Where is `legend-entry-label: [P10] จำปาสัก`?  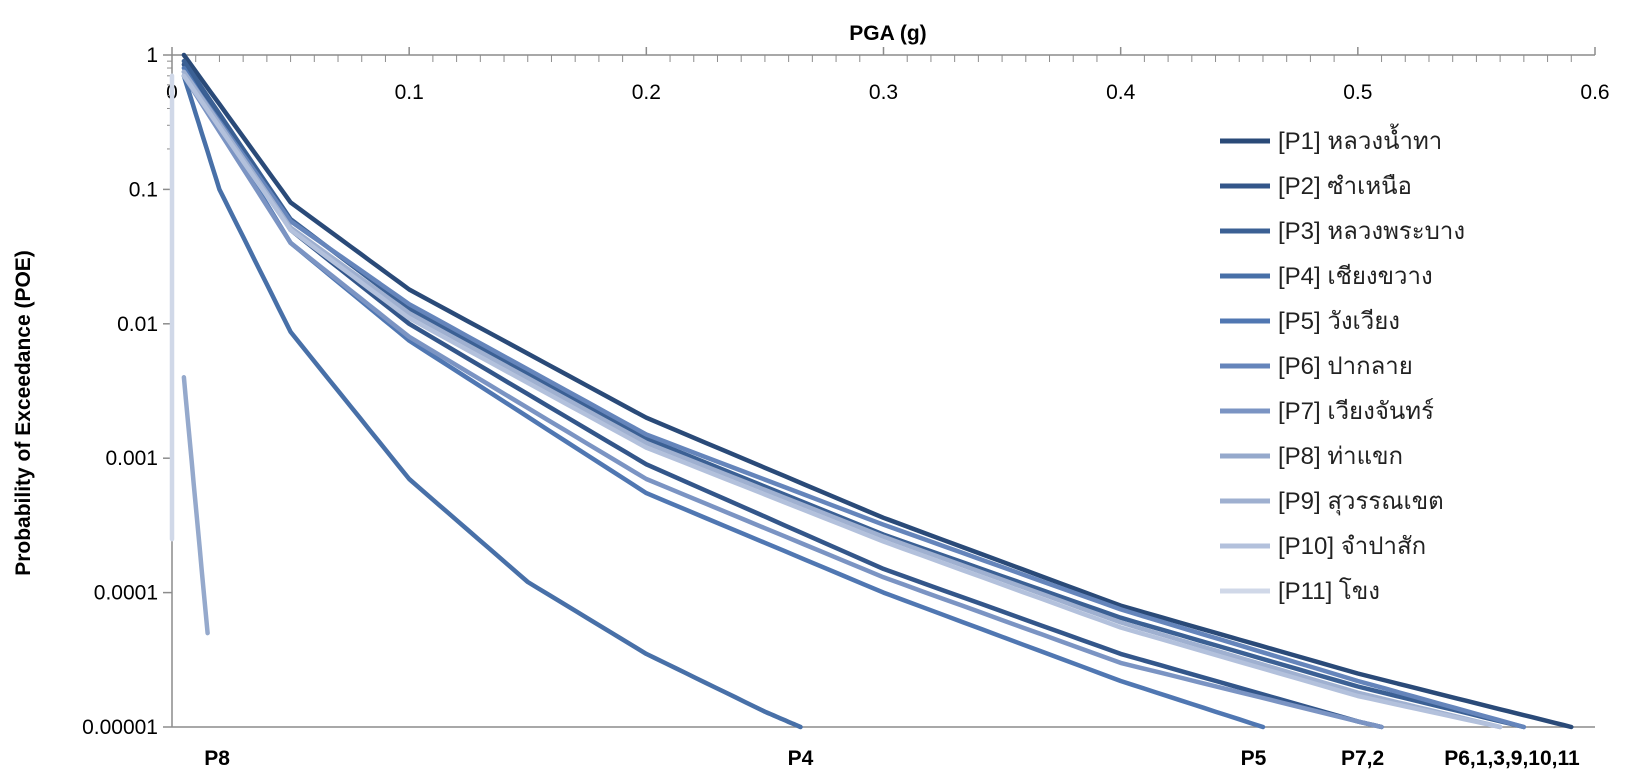
legend-entry-label: [P10] จำปาสัก is located at coordinates (1352, 546).